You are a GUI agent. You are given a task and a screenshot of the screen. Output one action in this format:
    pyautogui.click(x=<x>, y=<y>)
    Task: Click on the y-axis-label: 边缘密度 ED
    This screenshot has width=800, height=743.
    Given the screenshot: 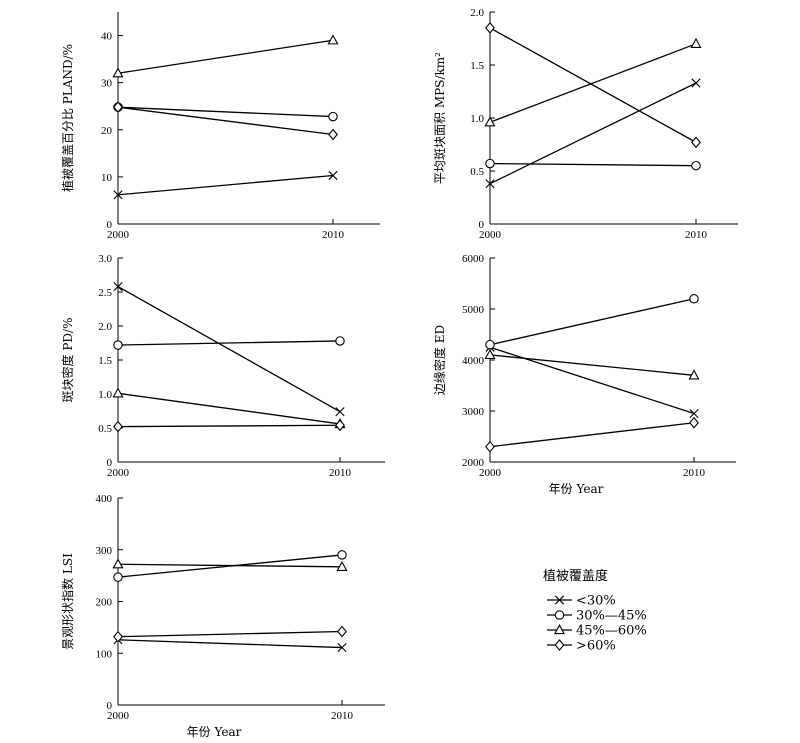 What is the action you would take?
    pyautogui.click(x=439, y=360)
    